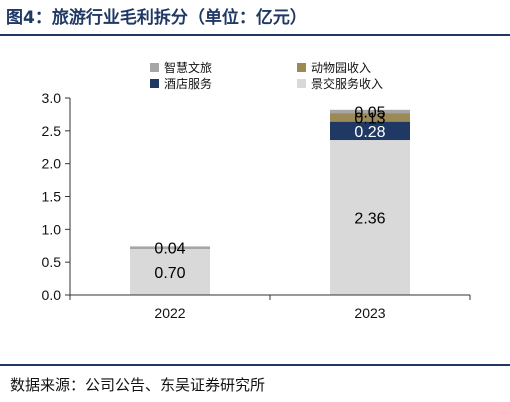 Image resolution: width=510 pixels, height=402 pixels. What do you see at coordinates (369, 313) in the screenshot?
I see `x-tick-label: 2023` at bounding box center [369, 313].